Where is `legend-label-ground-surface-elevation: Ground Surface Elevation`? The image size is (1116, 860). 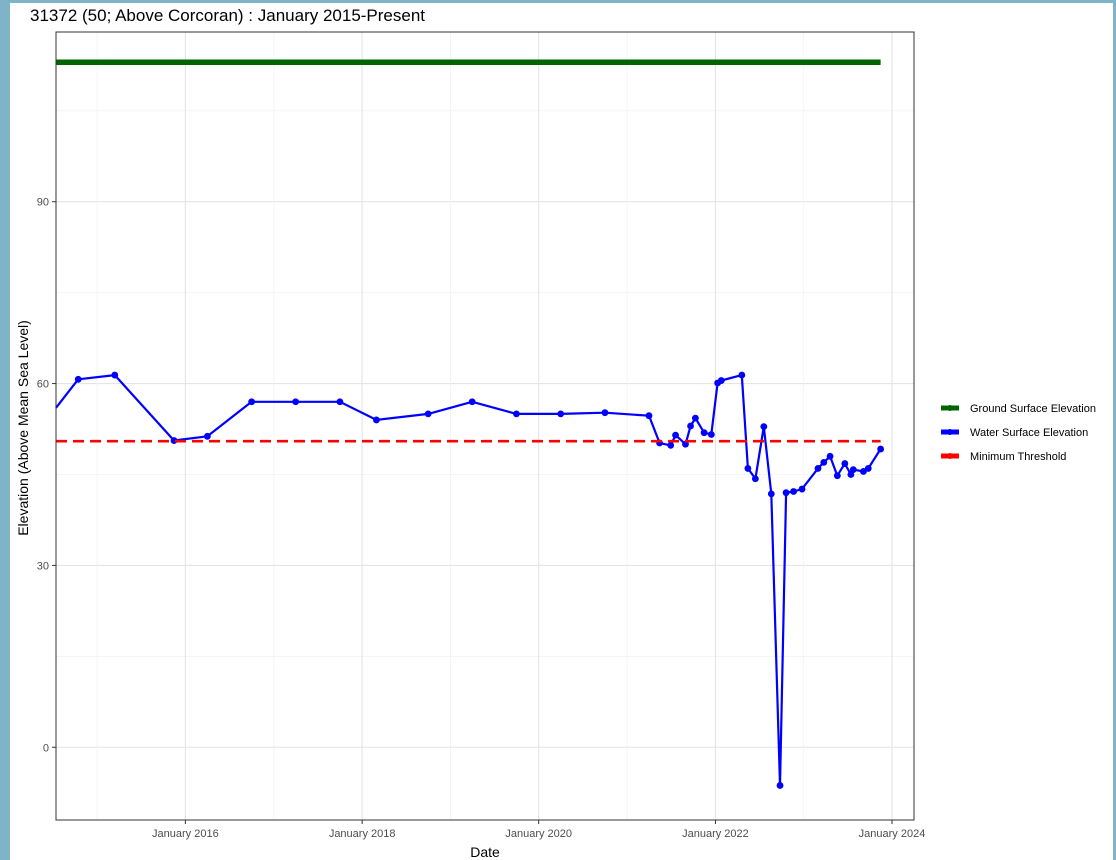
legend-label-ground-surface-elevation: Ground Surface Elevation is located at coordinates (1033, 409).